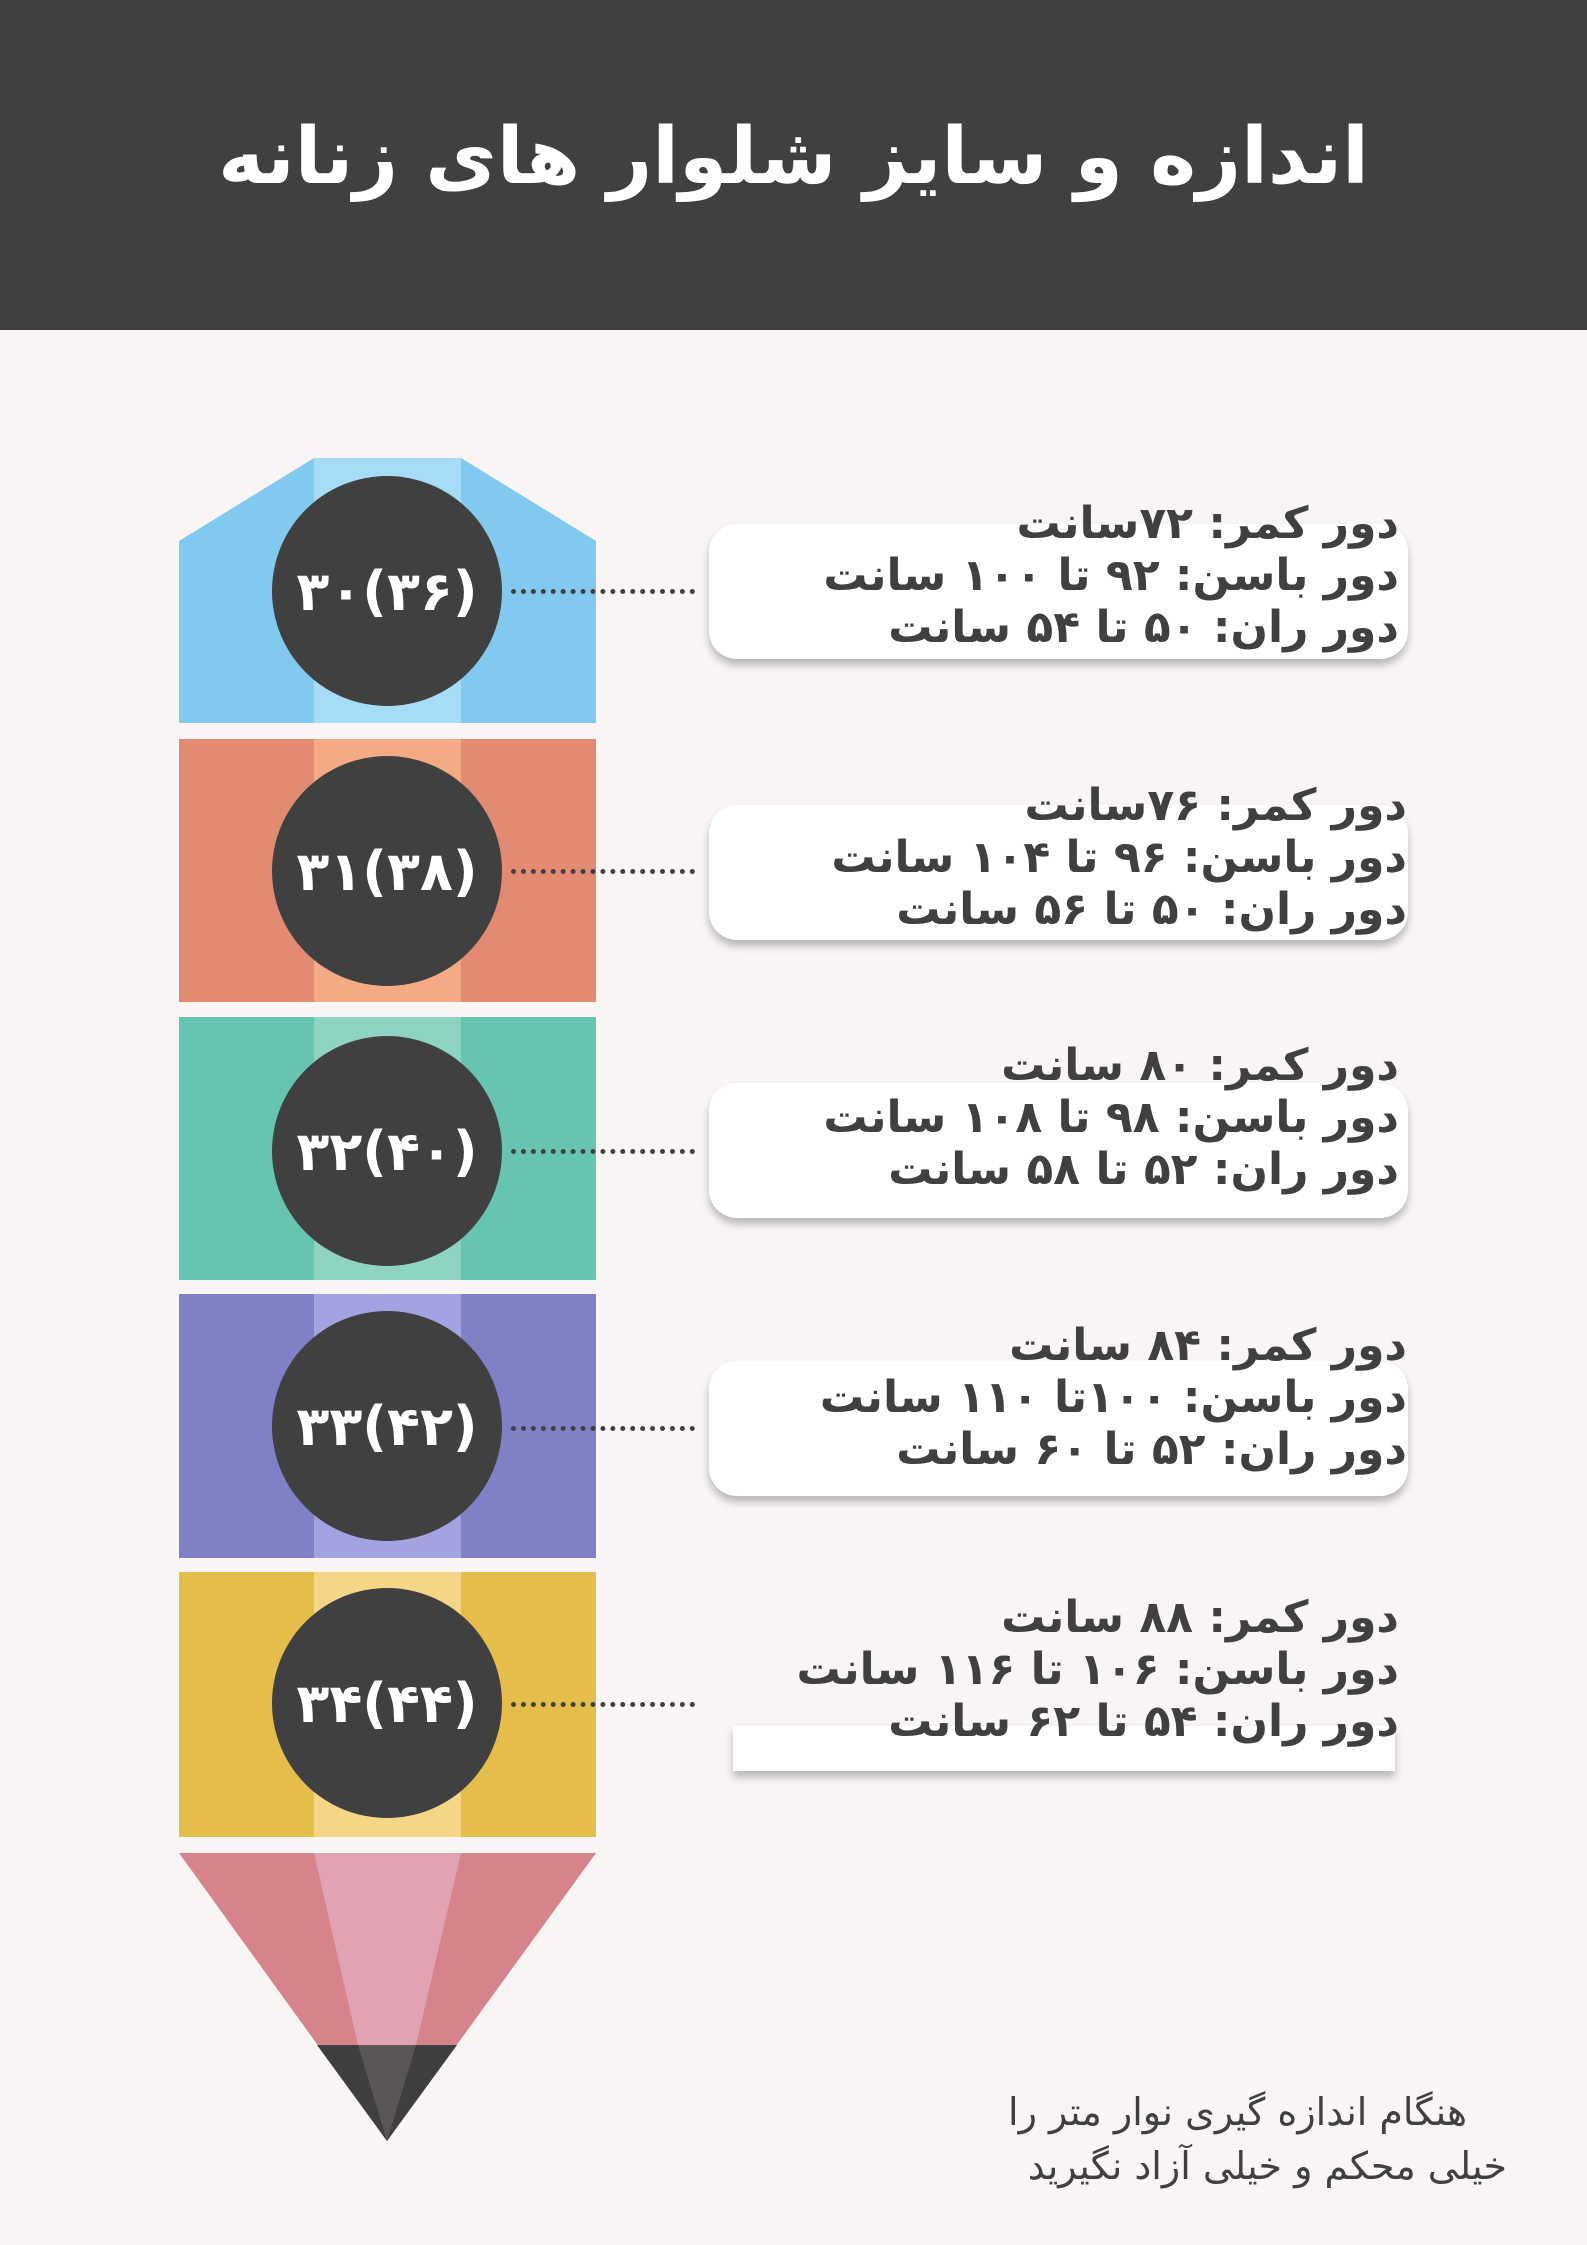 The width and height of the screenshot is (1587, 2245). Describe the element at coordinates (387, 871) in the screenshot. I see `size-badge-2: ۳۱(۳۸)` at that location.